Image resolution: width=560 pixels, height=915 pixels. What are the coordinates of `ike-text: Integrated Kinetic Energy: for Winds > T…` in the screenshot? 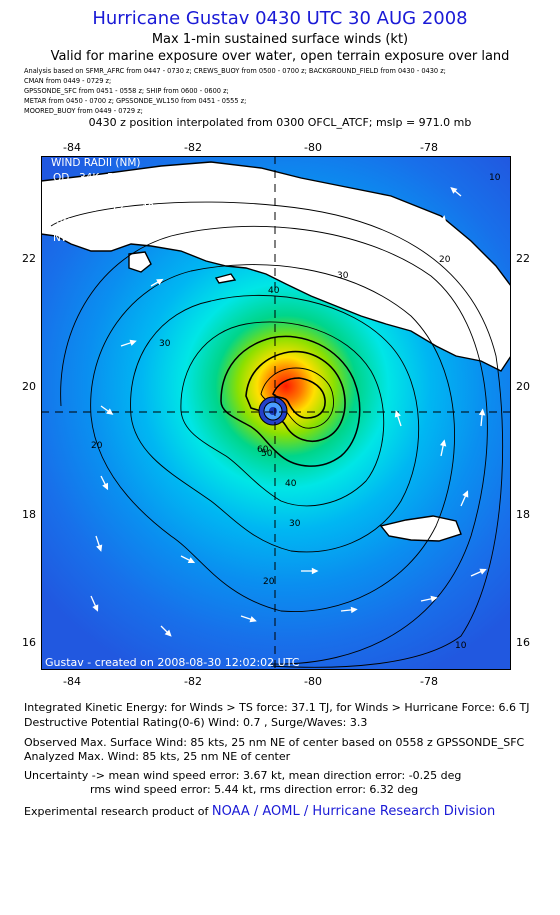 It's located at (277, 707).